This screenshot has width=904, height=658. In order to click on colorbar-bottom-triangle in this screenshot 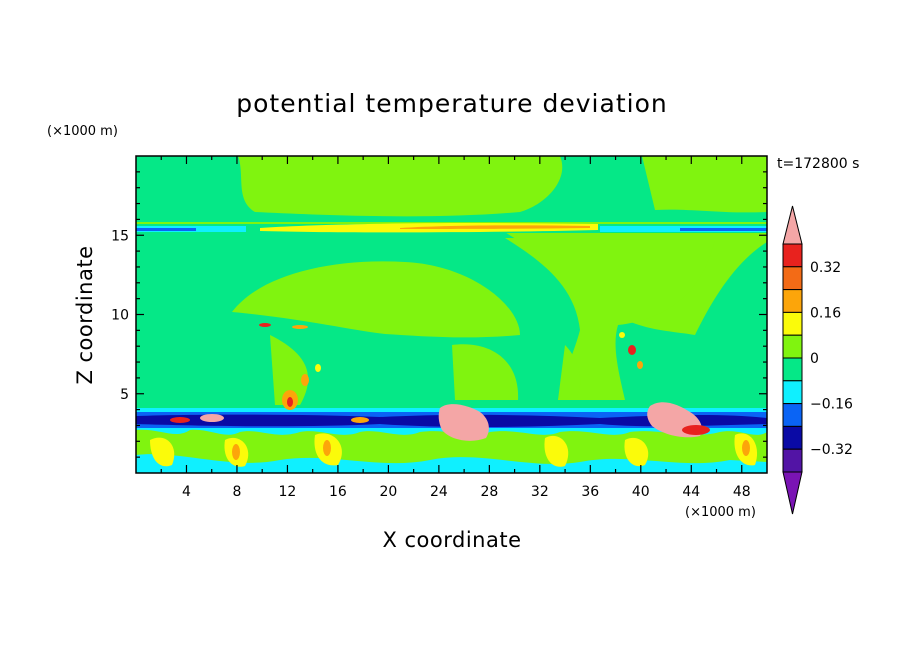, I will do `click(792, 493)`.